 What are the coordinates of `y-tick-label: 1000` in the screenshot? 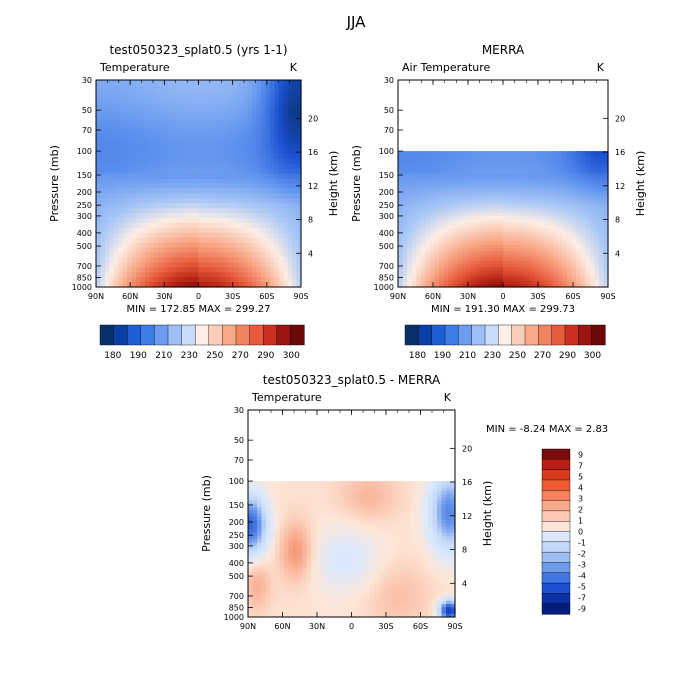 It's located at (384, 287).